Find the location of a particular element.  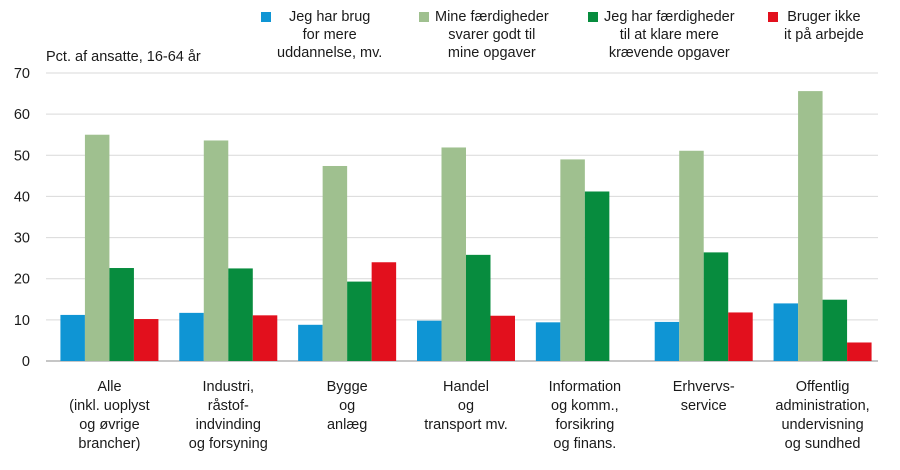

legend-item-no-it-use: Bruger ikke it på arbejde is located at coordinates (816, 26).